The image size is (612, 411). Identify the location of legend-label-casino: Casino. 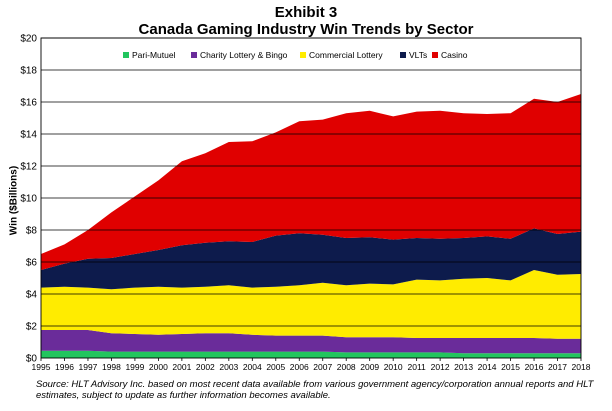
(454, 55).